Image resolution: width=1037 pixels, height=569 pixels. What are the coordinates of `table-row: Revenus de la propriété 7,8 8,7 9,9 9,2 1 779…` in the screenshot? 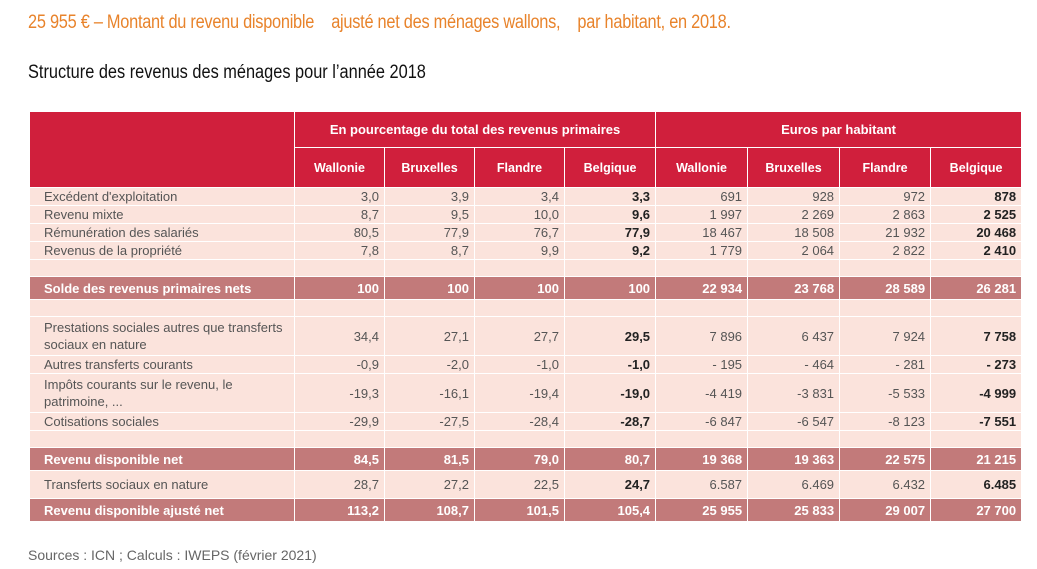 It's located at (526, 250).